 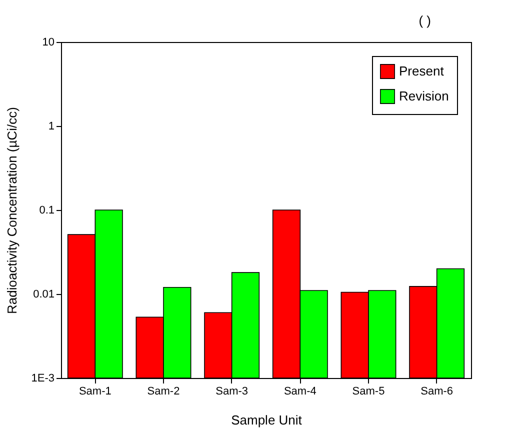 I want to click on x-tick-label: Sam-6, so click(x=437, y=392).